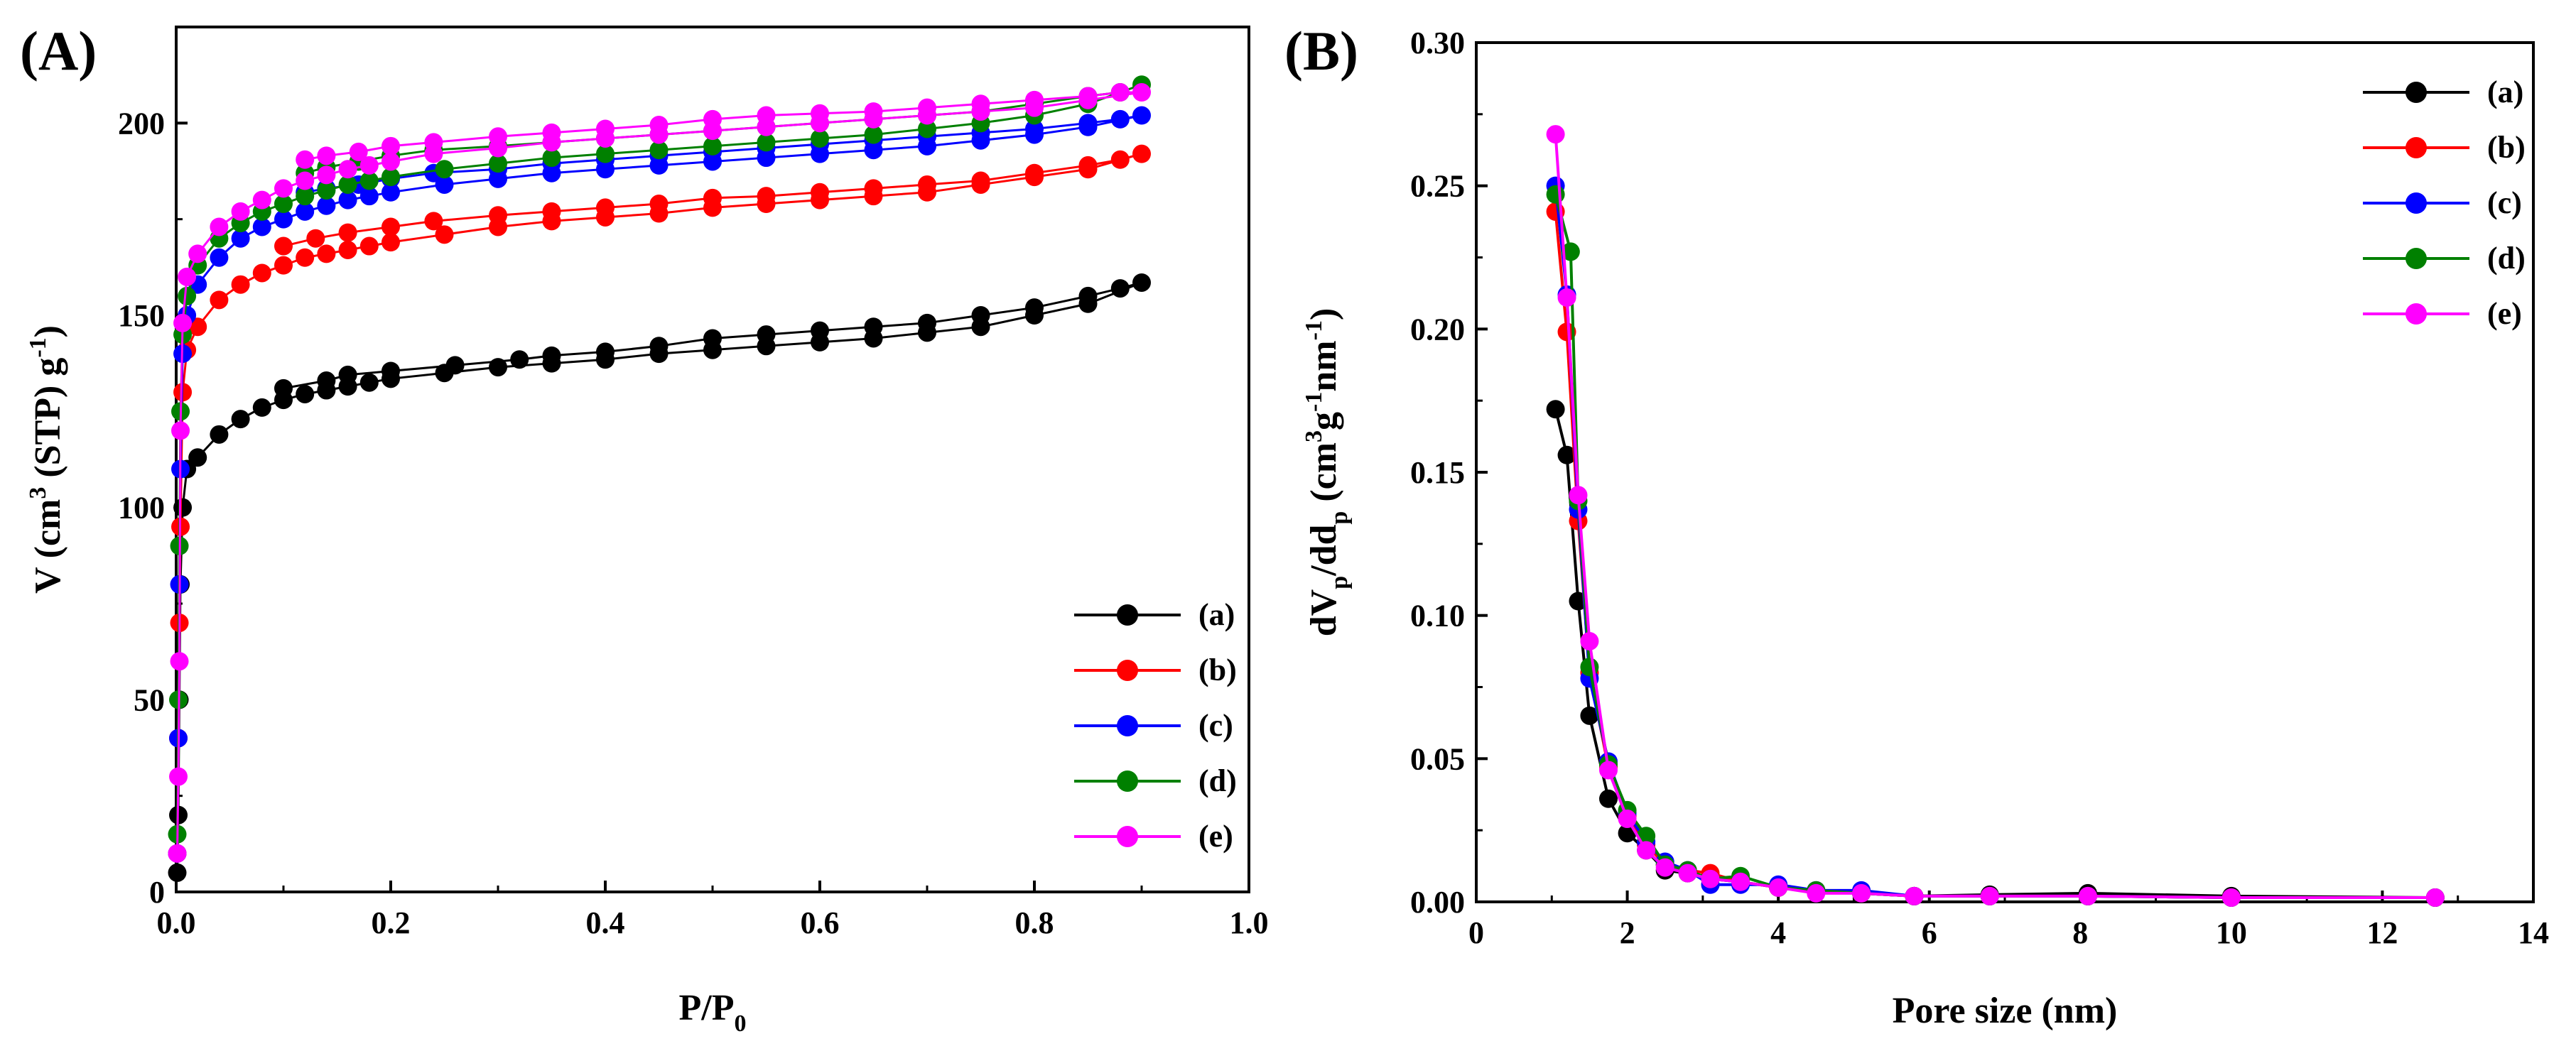  I want to click on panel-b-y-label-b: /dd, so click(1324, 551).